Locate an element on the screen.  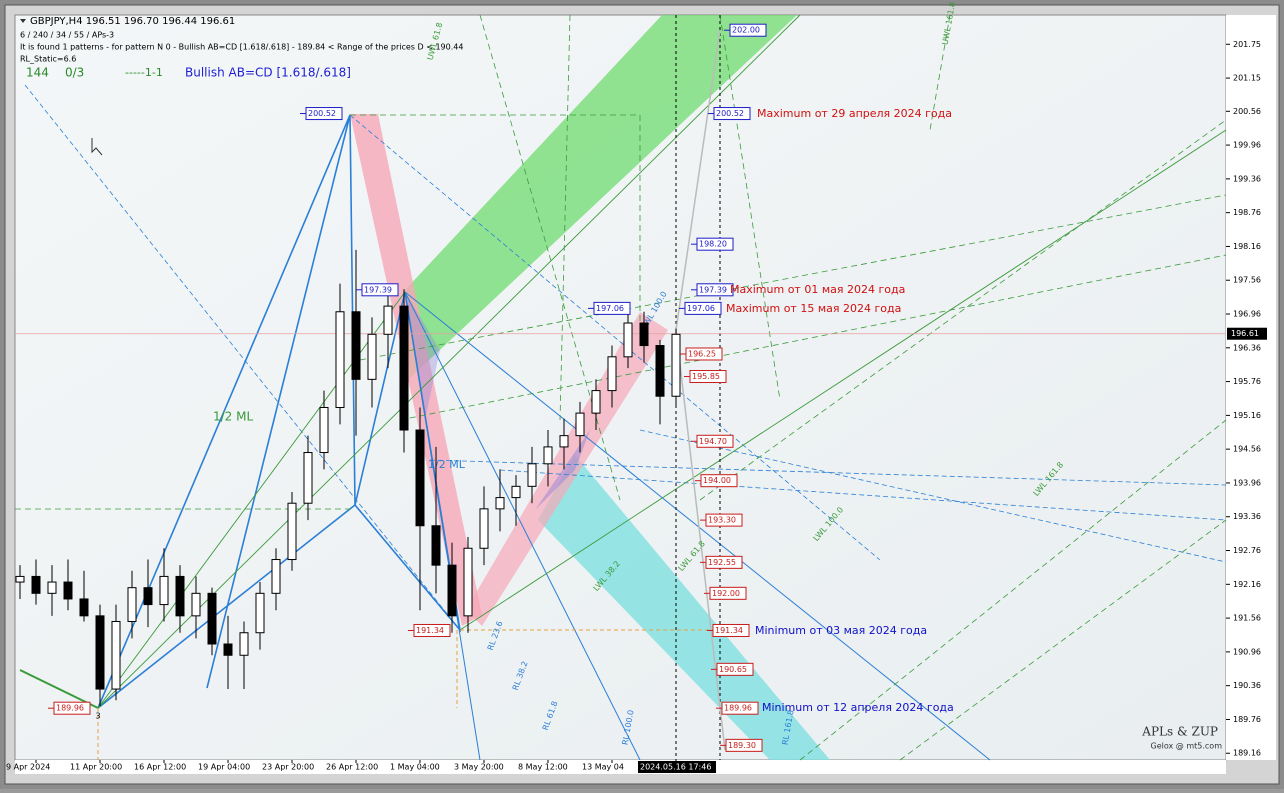
pattern-point-label: 197.39 is located at coordinates (378, 289).